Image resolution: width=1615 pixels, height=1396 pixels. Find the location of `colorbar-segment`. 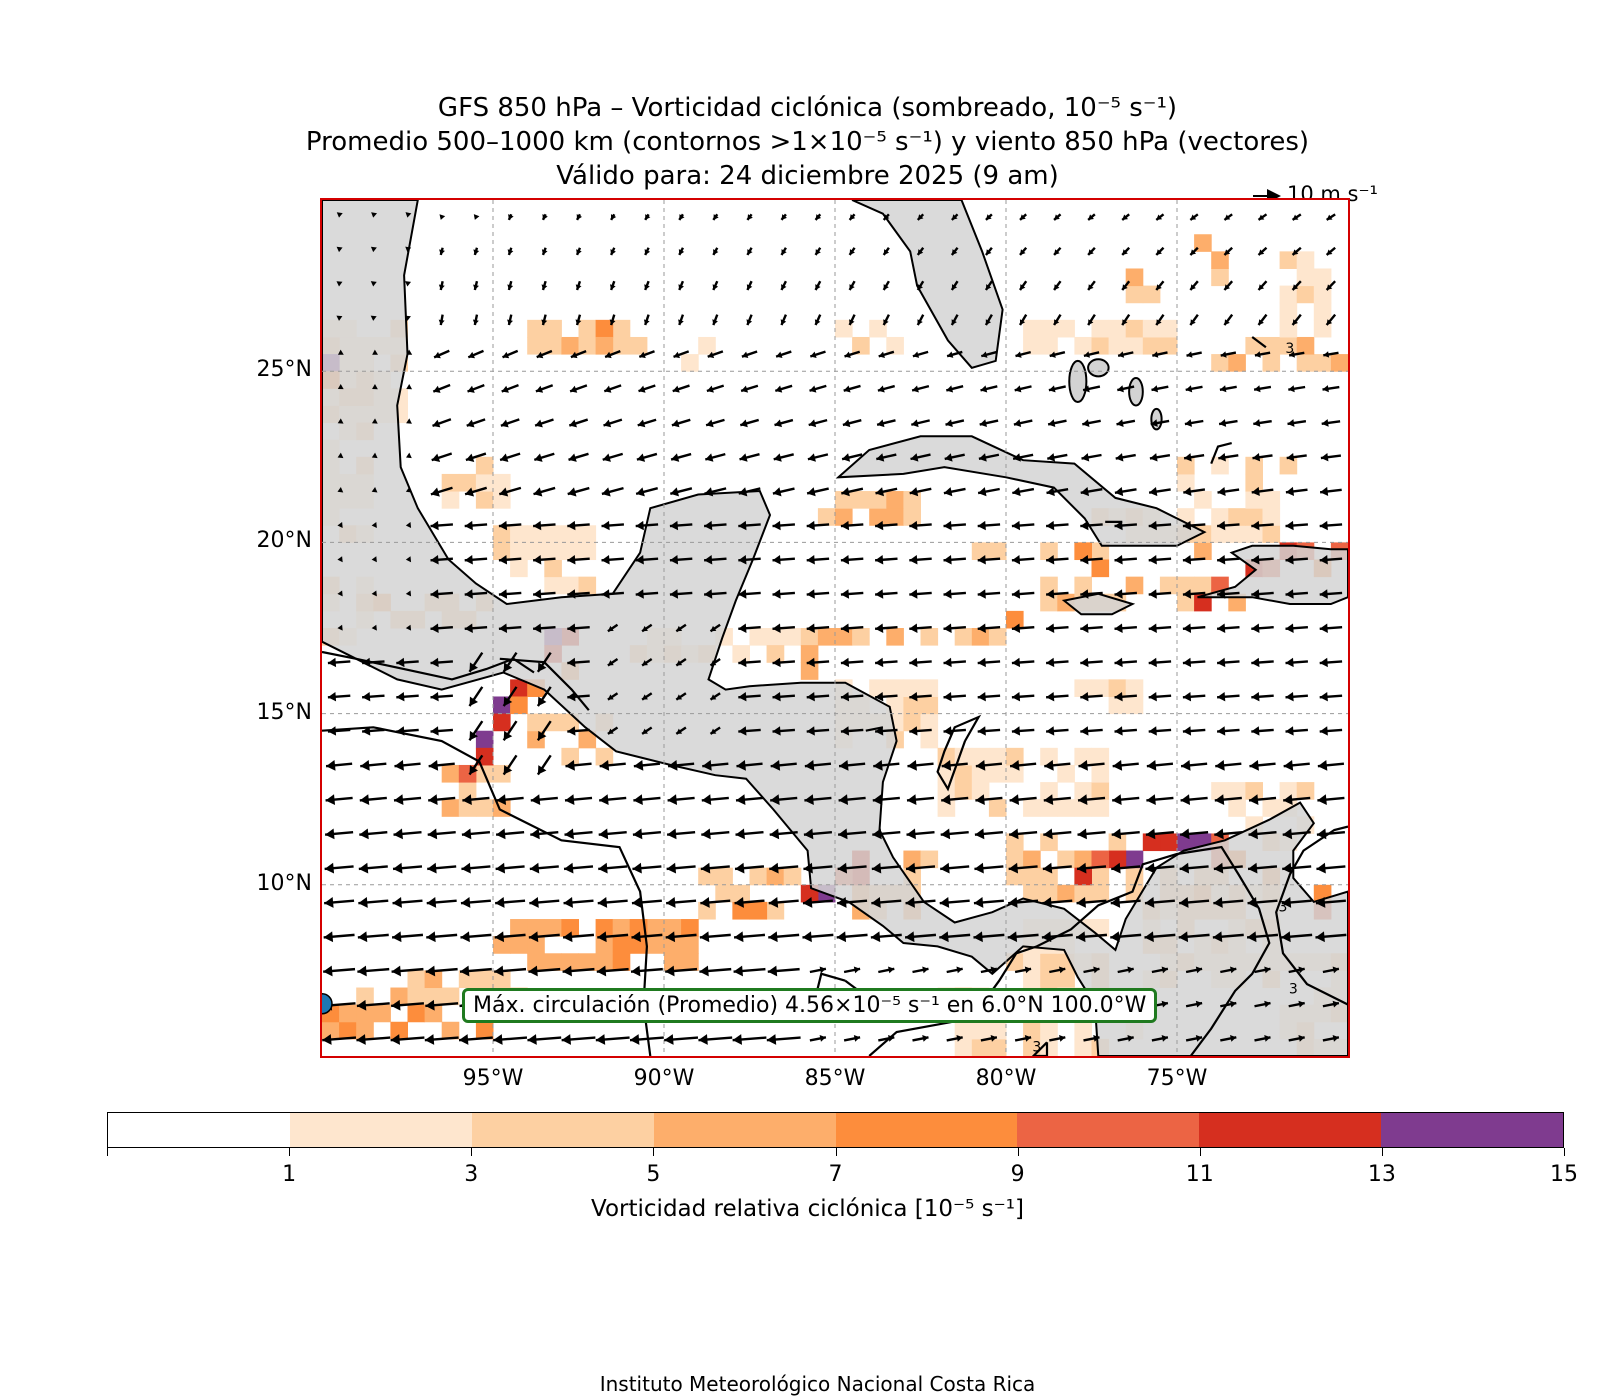

colorbar-segment is located at coordinates (562, 1130).